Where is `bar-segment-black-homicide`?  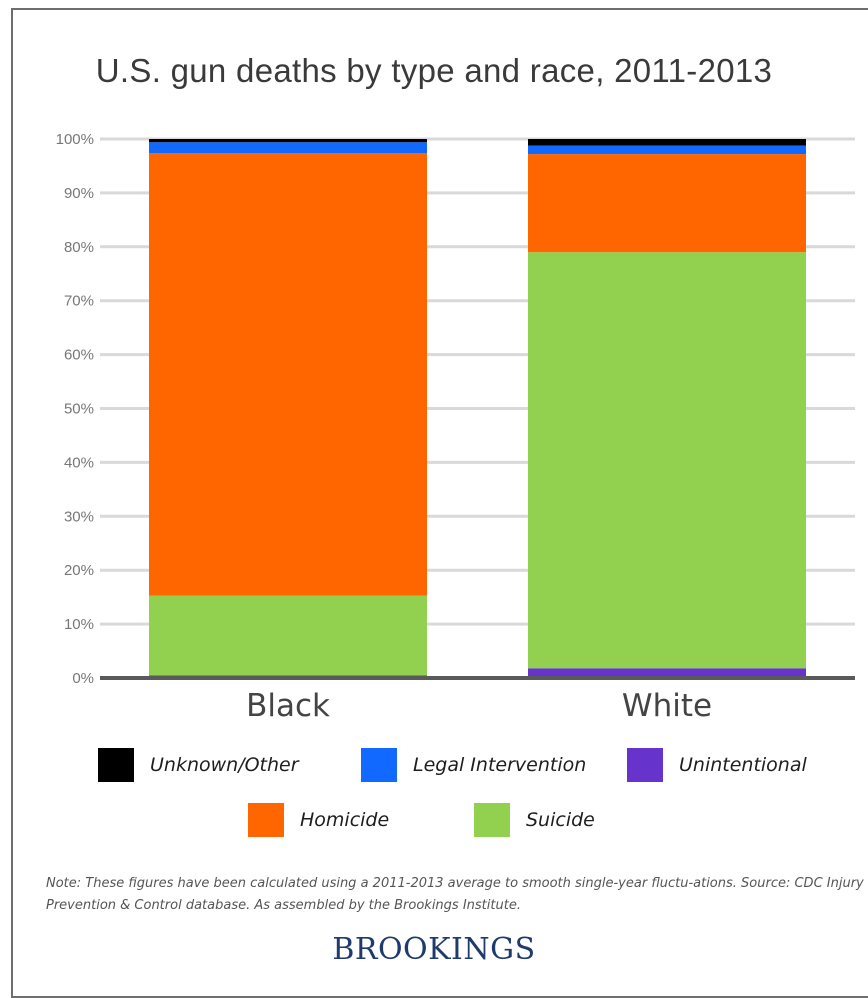
bar-segment-black-homicide is located at coordinates (288, 374).